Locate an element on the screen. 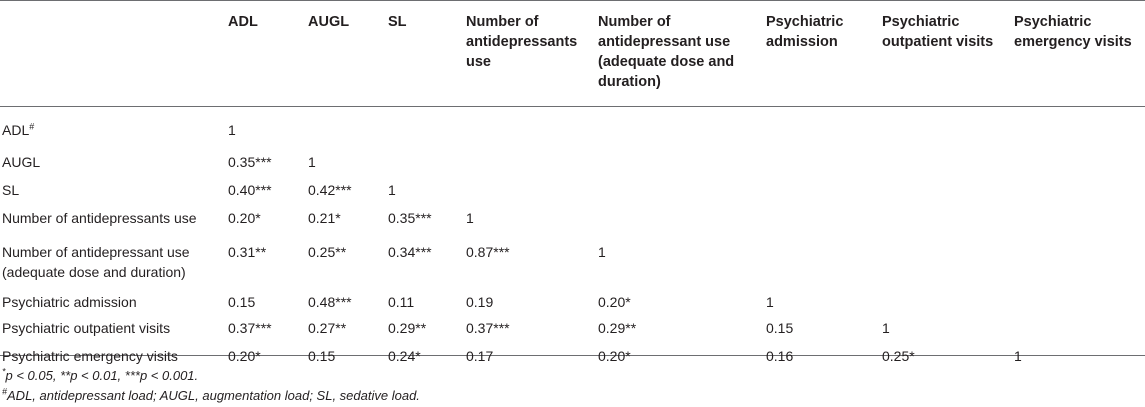 The height and width of the screenshot is (407, 1145). row-label: ADL# is located at coordinates (18, 129).